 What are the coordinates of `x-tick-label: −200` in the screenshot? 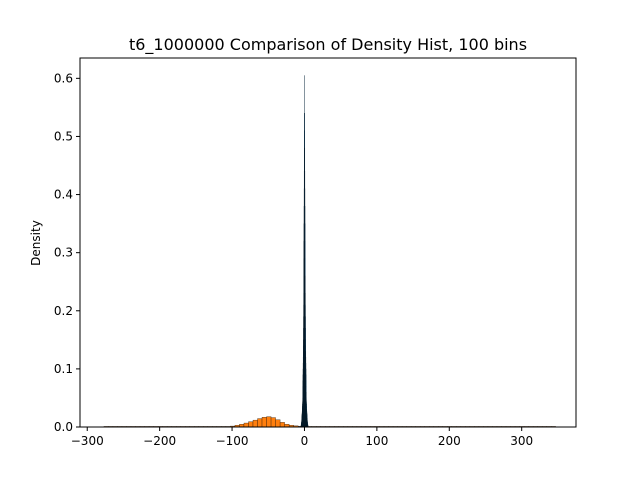 It's located at (159, 441).